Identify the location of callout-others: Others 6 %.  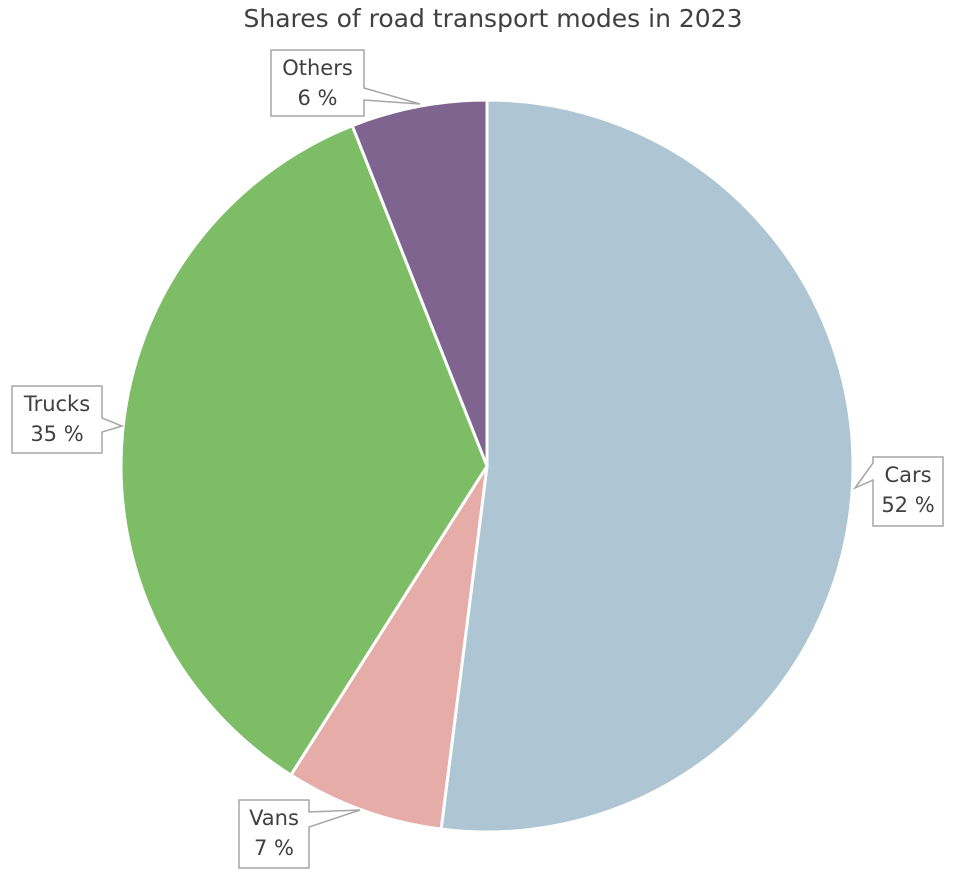
(345, 83).